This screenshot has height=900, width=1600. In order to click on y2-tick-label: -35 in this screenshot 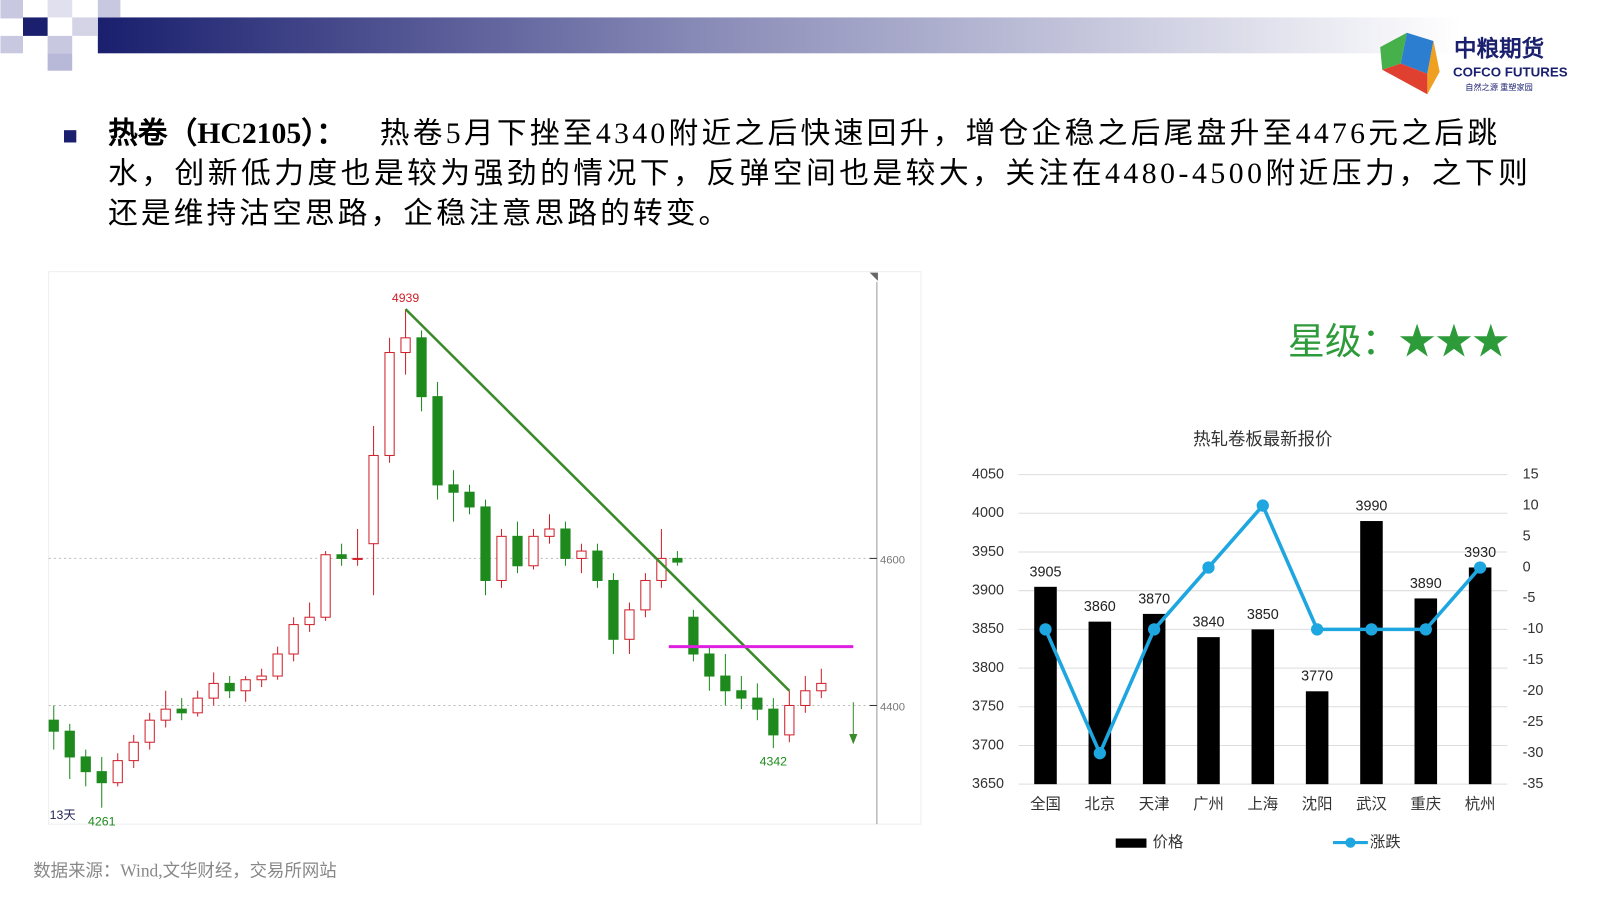, I will do `click(1533, 784)`.